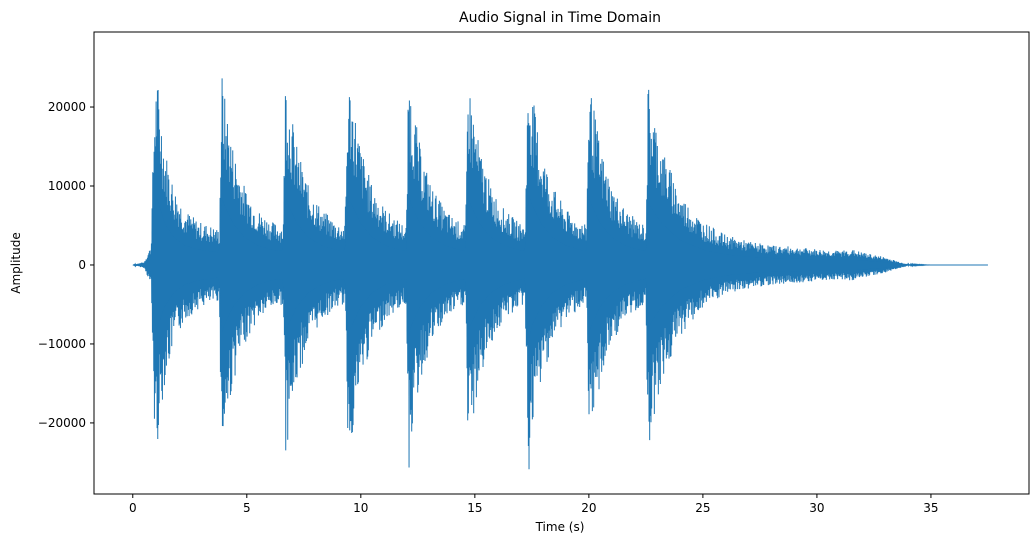 The width and height of the screenshot is (1035, 549). Describe the element at coordinates (474, 508) in the screenshot. I see `x-tick-label: 15` at that location.